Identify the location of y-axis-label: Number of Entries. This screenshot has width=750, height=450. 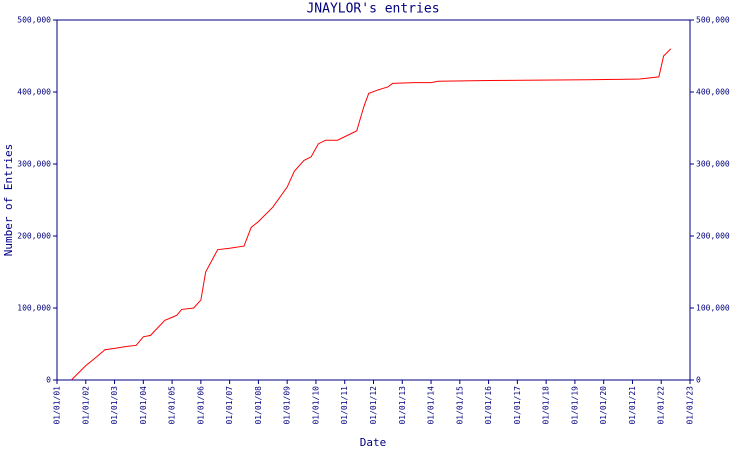
(8, 200).